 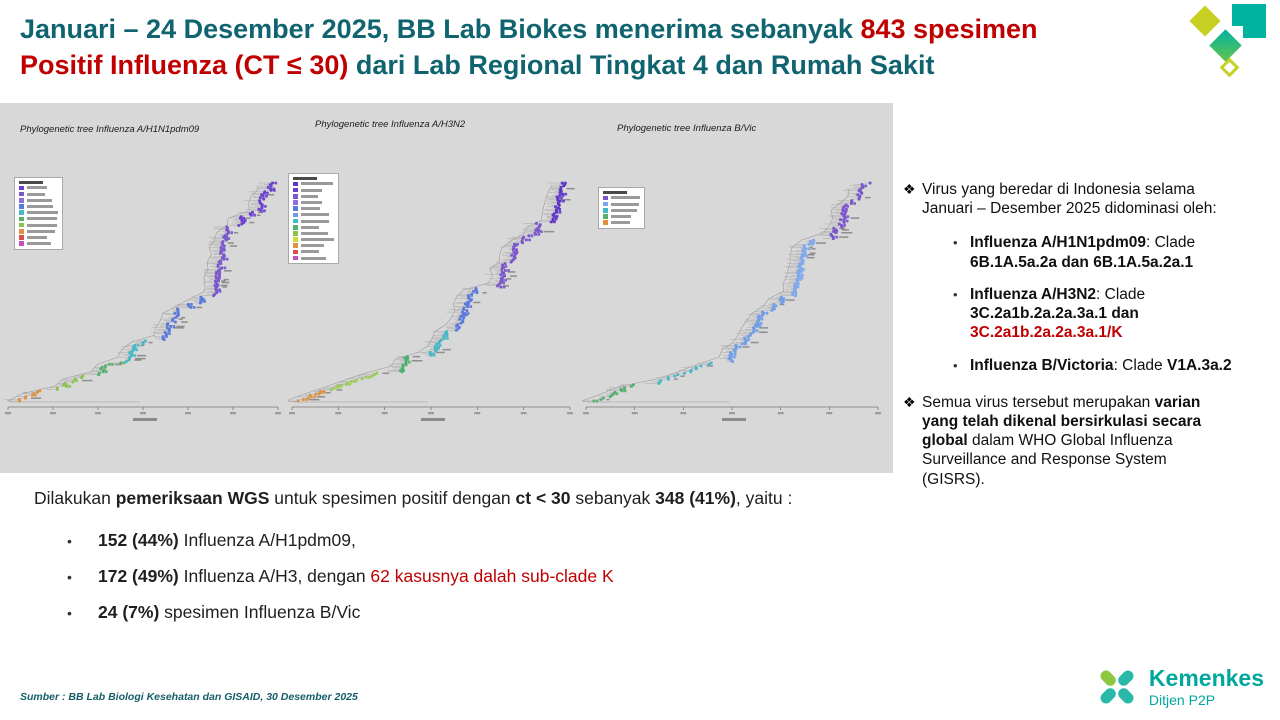 I want to click on clade-name: Influenza A/H3N2, so click(x=1033, y=294).